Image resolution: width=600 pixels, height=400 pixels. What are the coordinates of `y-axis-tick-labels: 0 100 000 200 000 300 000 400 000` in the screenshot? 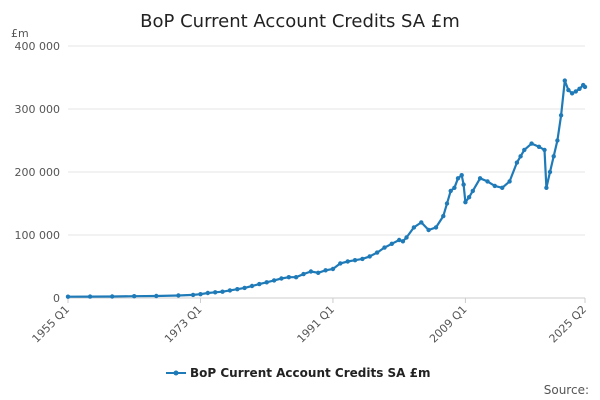 It's located at (38, 172).